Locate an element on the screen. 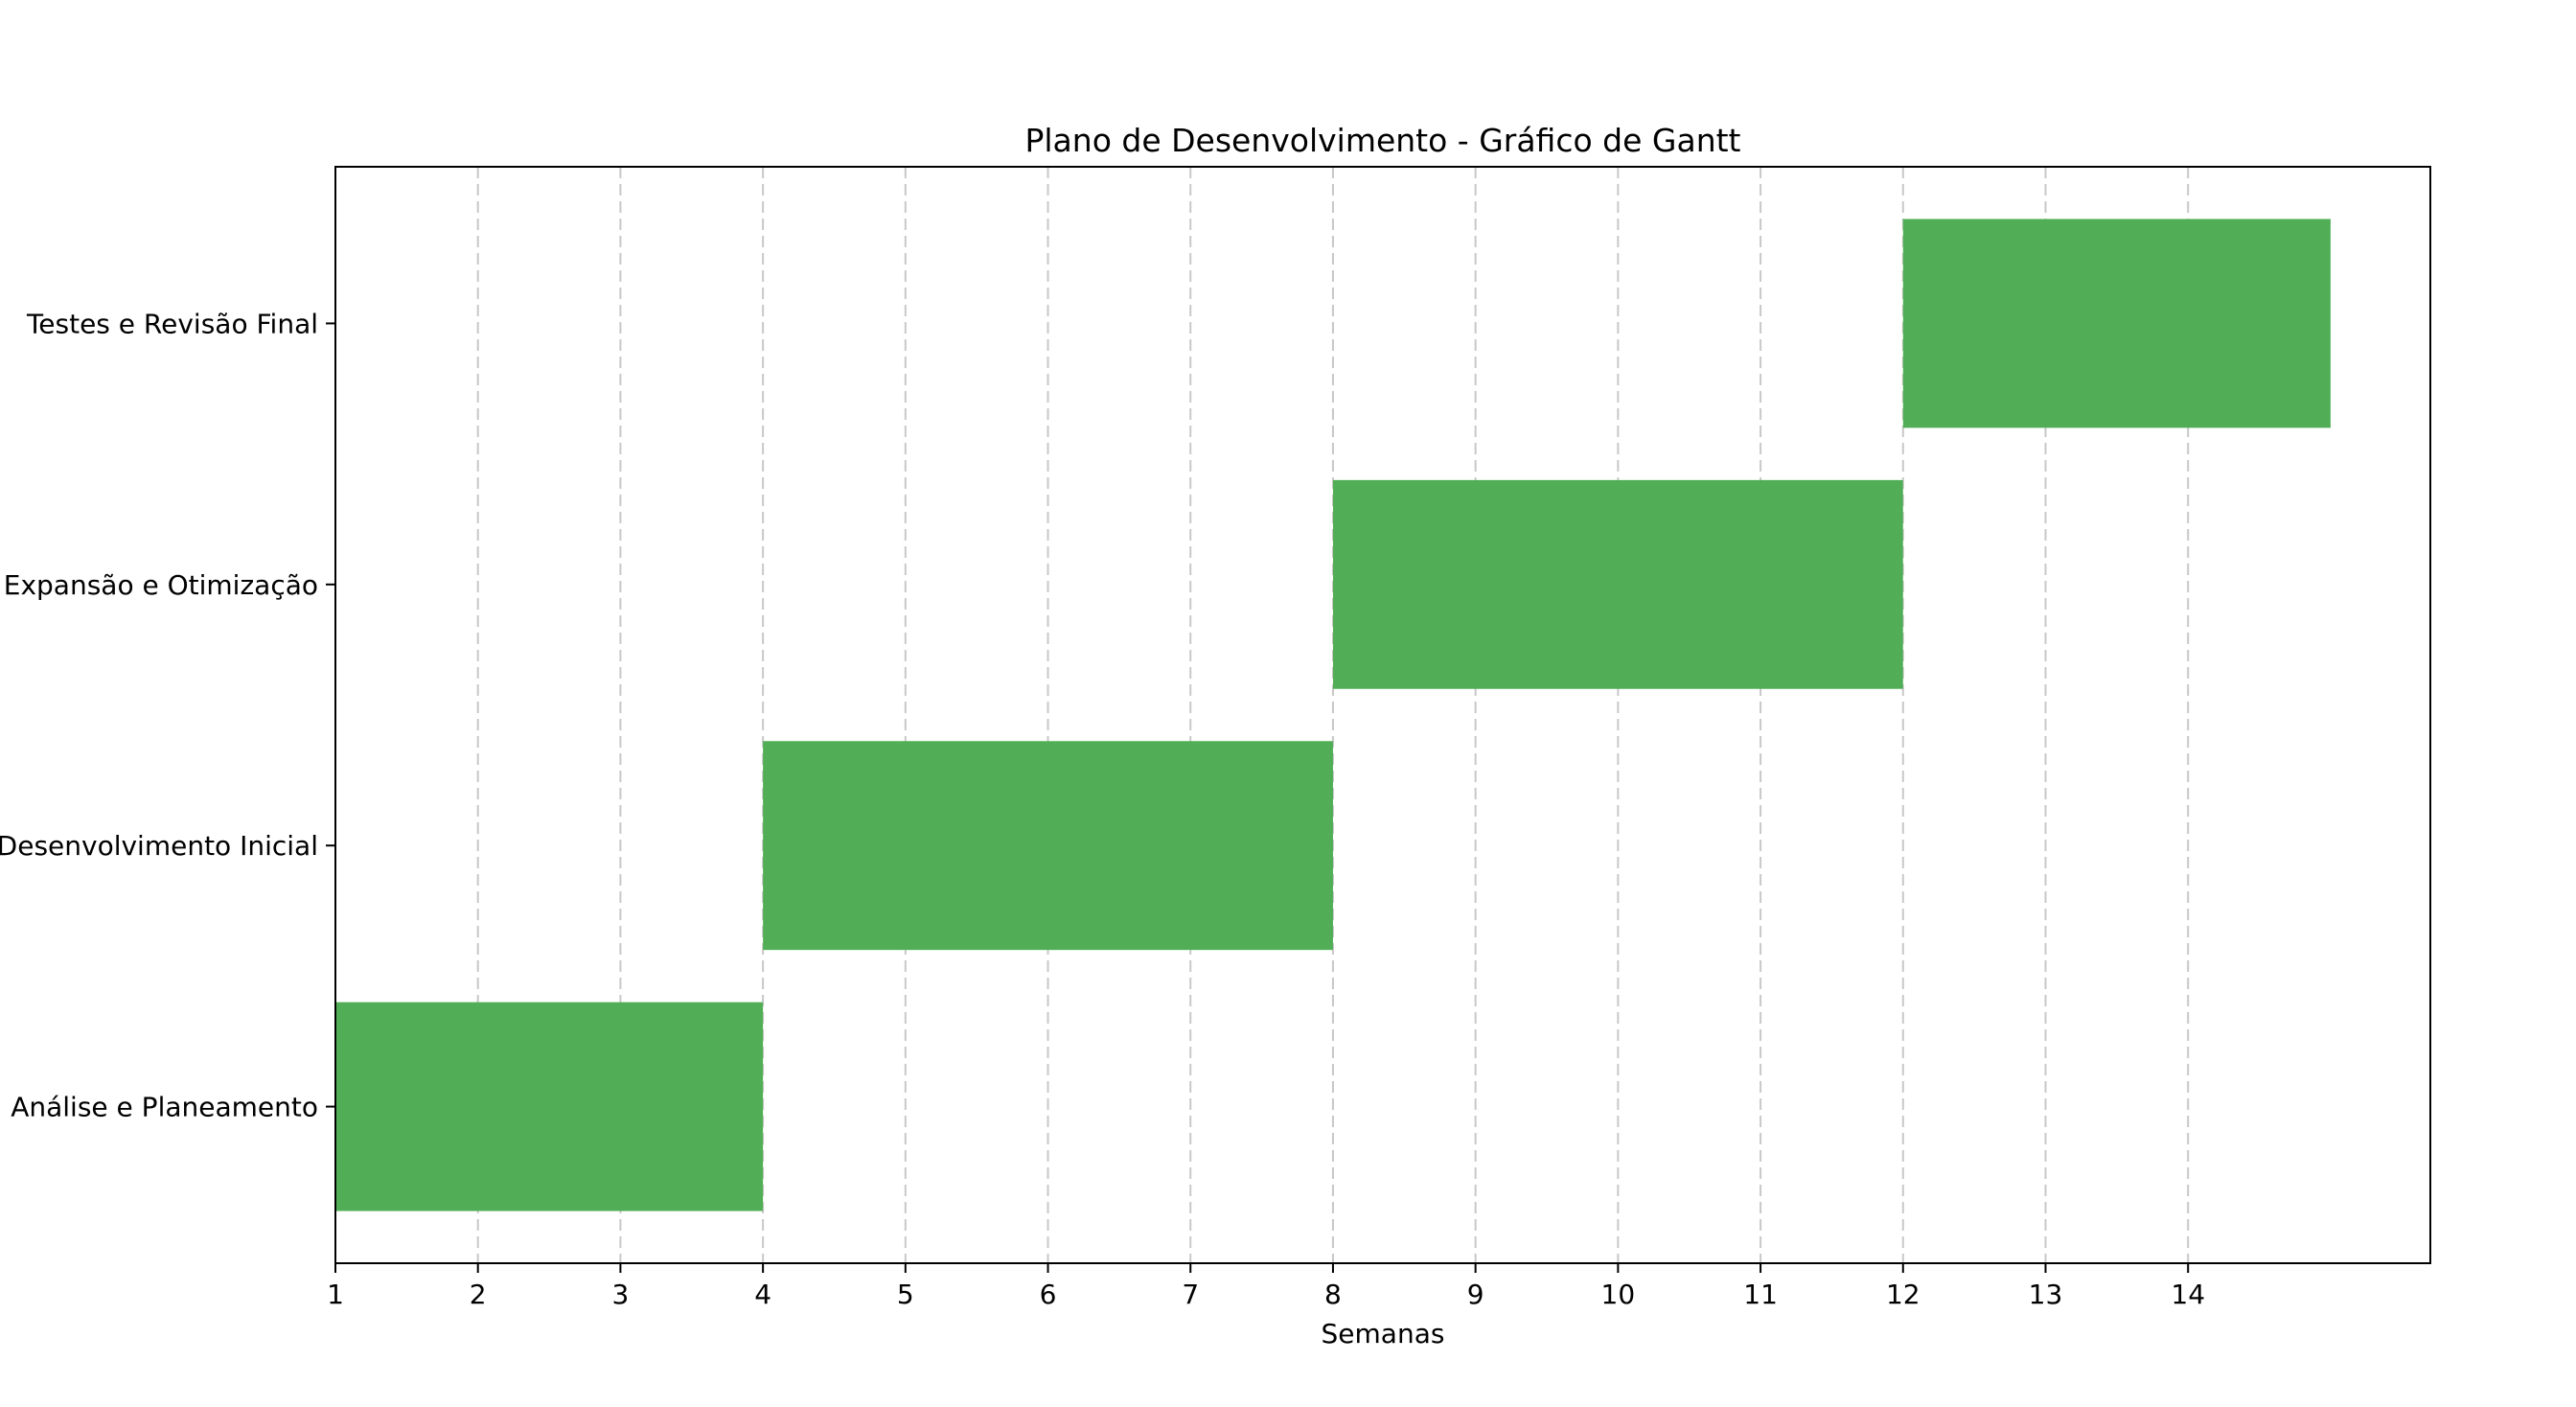 The width and height of the screenshot is (2576, 1407). x-tick-label: 2 is located at coordinates (478, 1294).